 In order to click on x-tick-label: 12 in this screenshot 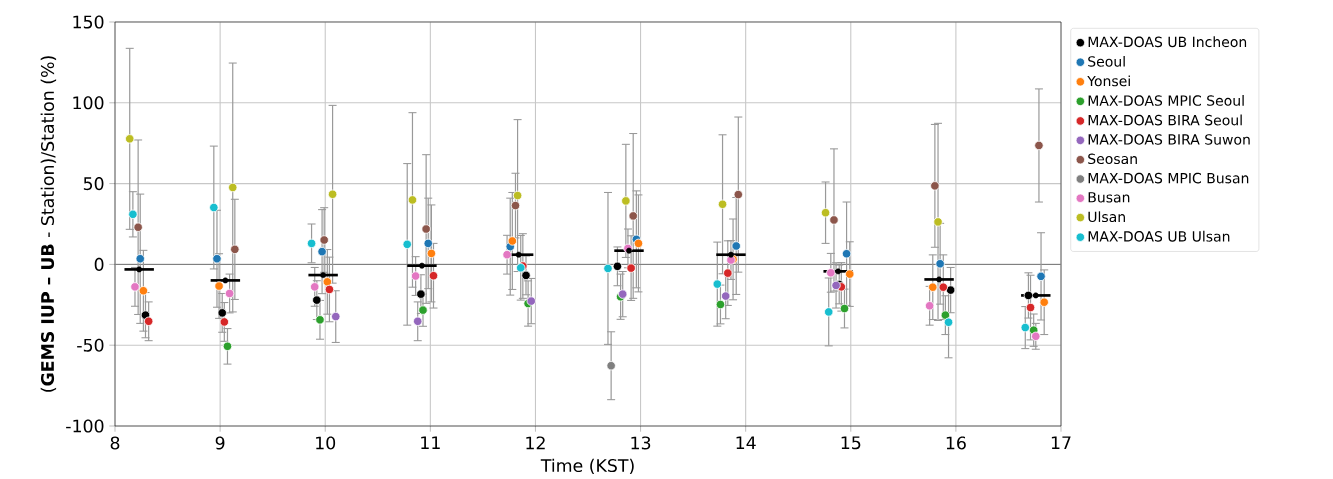, I will do `click(535, 443)`.